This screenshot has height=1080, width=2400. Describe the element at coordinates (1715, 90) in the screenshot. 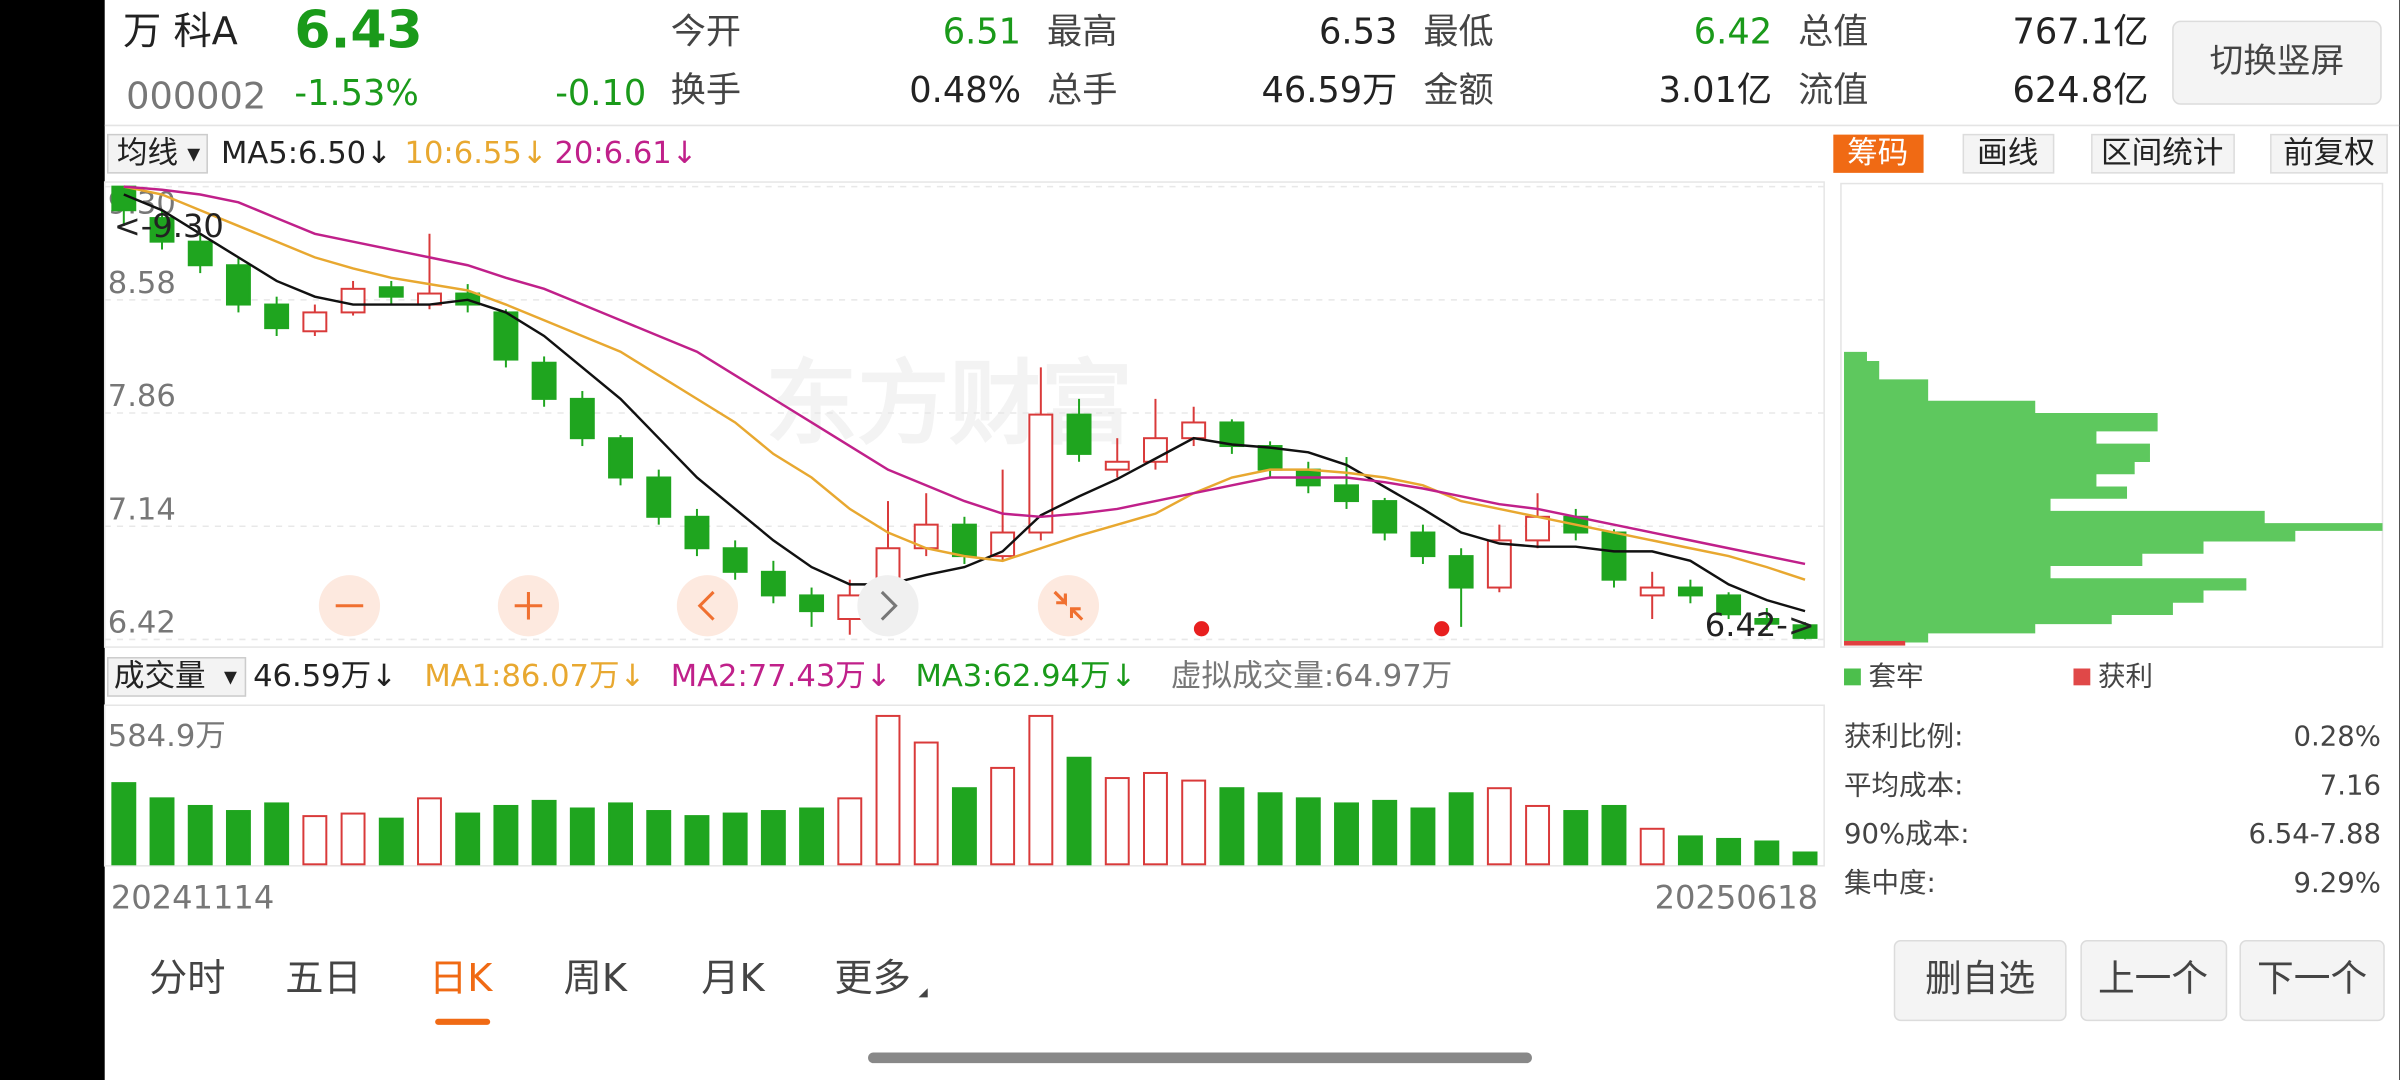

I see `stat-value: 3.01亿` at that location.